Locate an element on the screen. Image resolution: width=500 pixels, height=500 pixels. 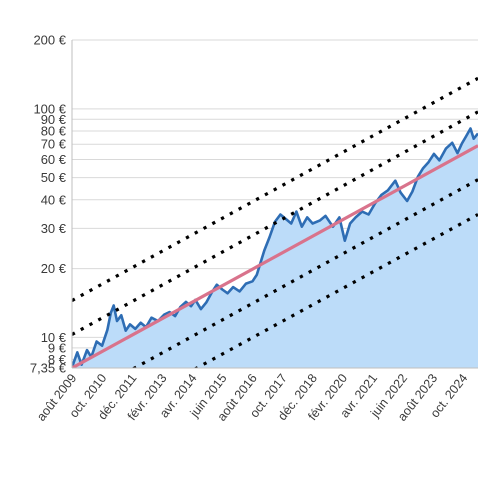
y-tick-label: 8 € is located at coordinates (57, 359).